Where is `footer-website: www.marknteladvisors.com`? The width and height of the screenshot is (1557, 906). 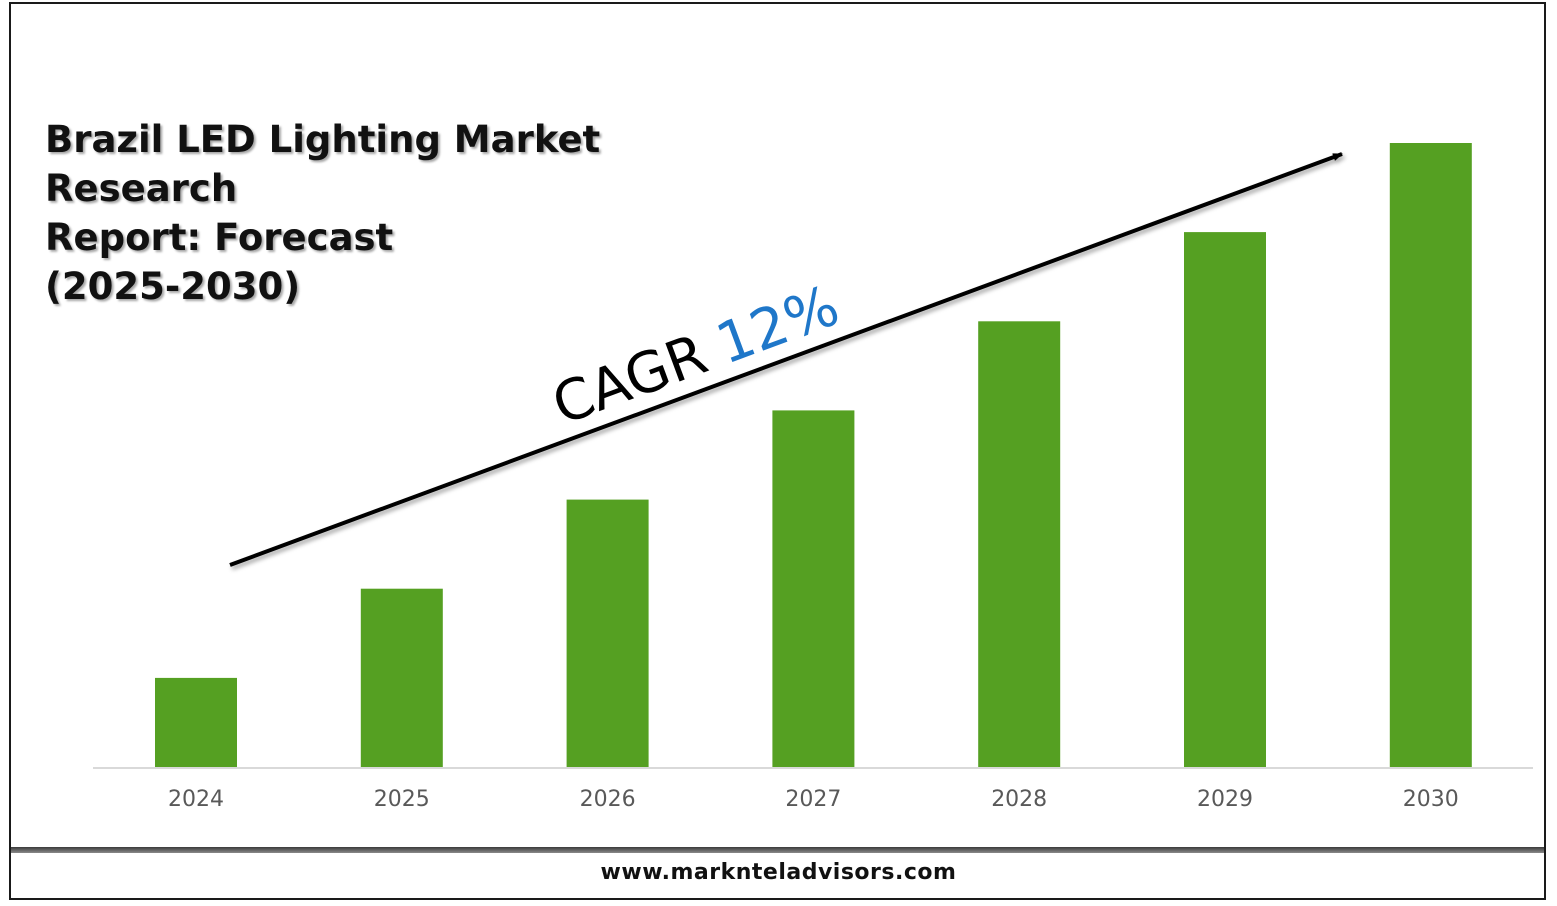 footer-website: www.marknteladvisors.com is located at coordinates (778, 872).